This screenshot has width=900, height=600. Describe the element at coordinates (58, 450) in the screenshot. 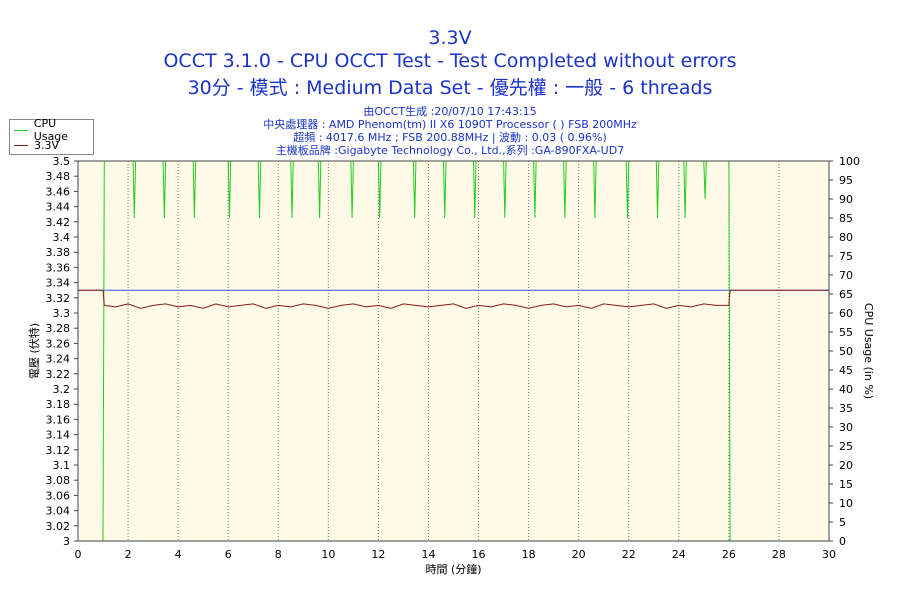

I see `y-left-tick-label: 3.12` at that location.